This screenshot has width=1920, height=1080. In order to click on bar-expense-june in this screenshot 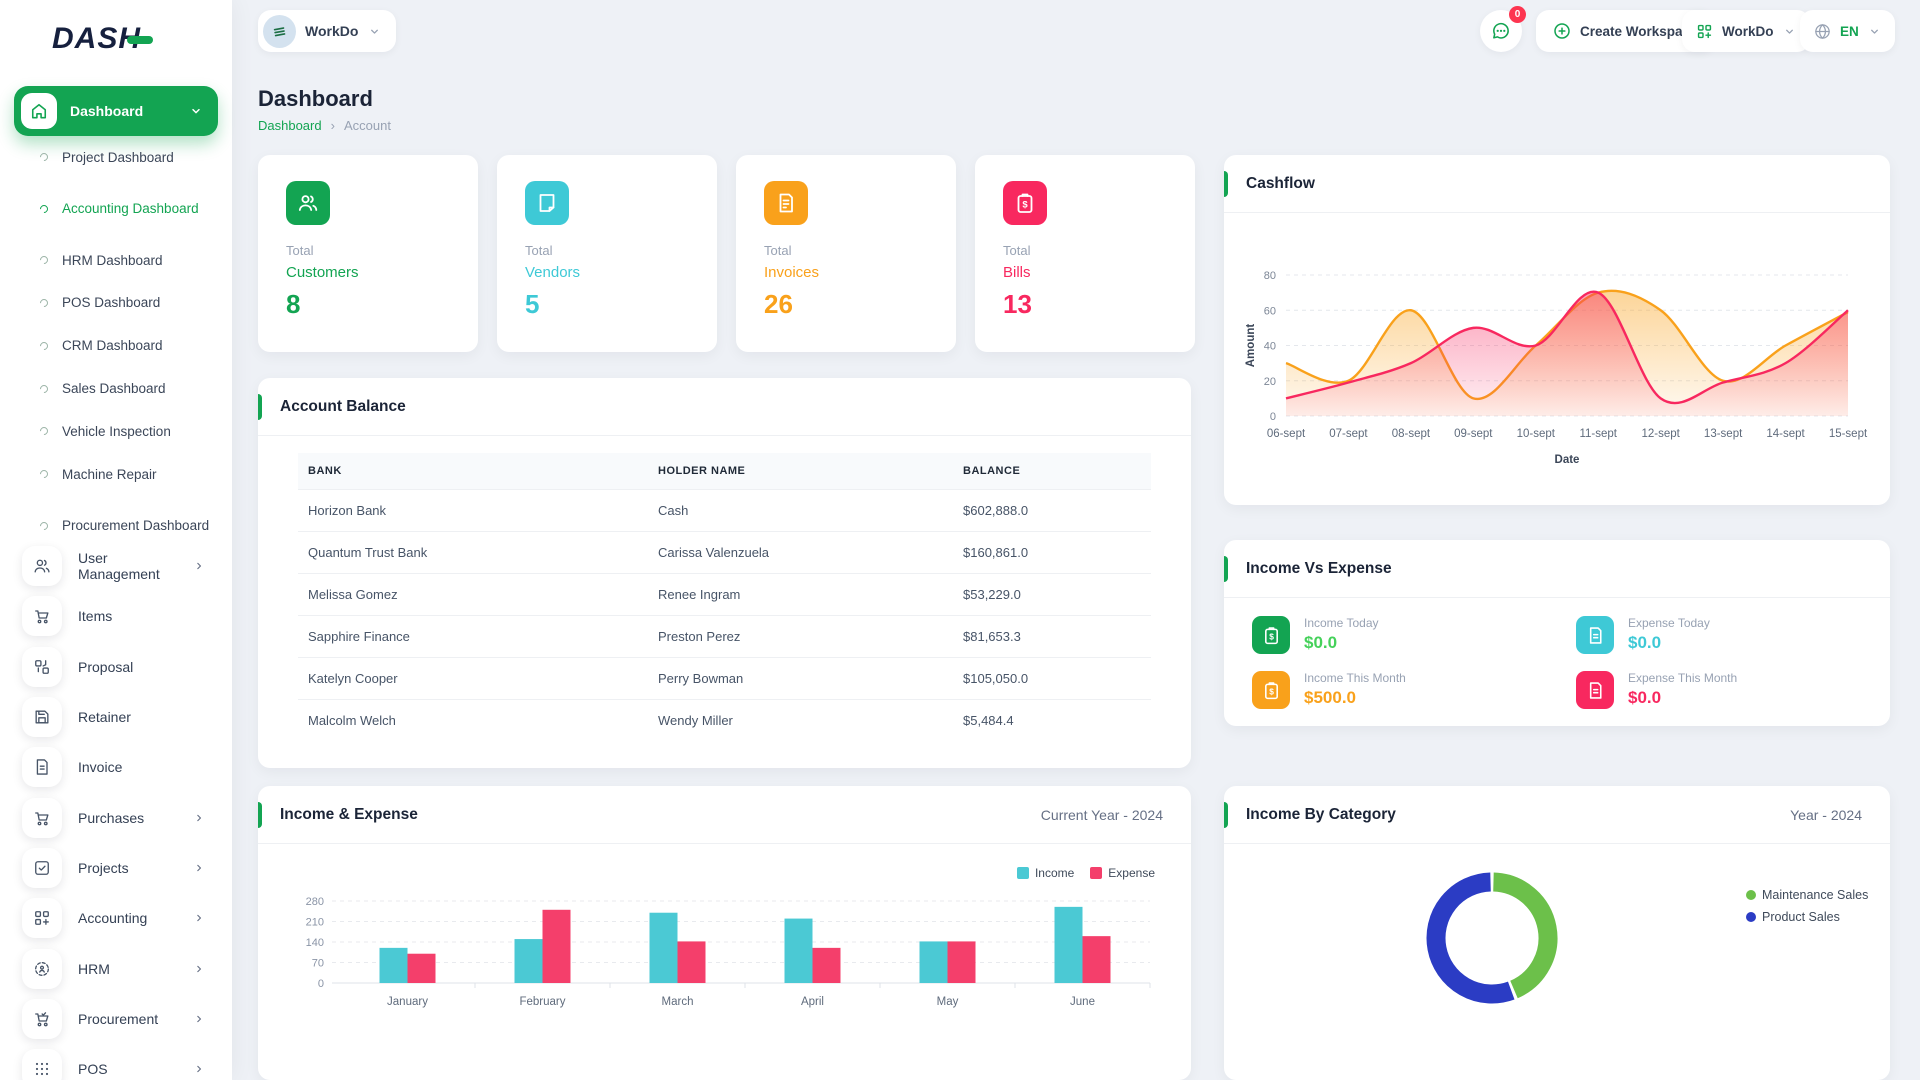, I will do `click(1096, 959)`.